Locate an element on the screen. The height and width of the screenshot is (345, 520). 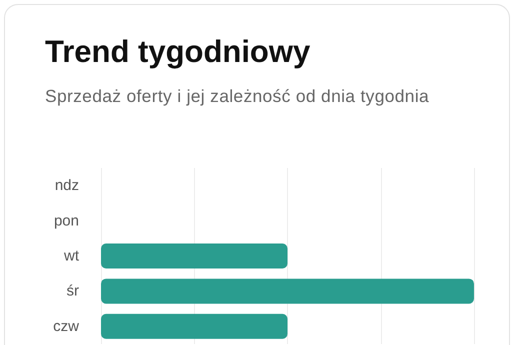
y-tick-label: śr is located at coordinates (72, 291).